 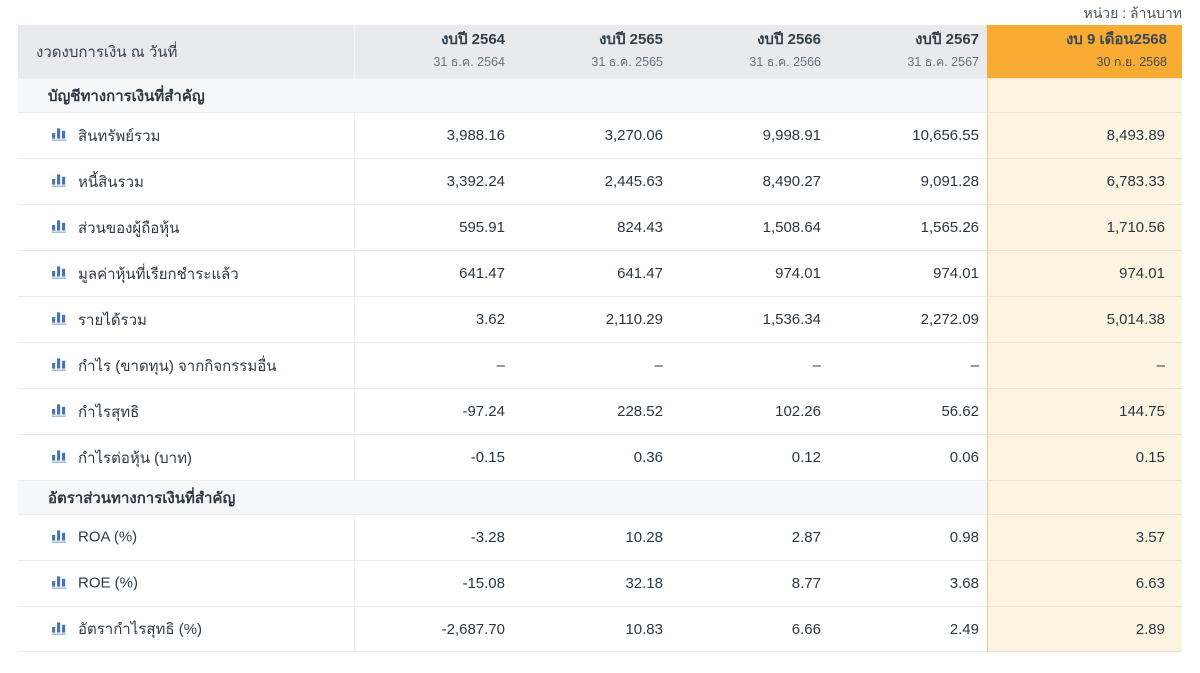 I want to click on value-cell: 56.62, so click(x=908, y=411).